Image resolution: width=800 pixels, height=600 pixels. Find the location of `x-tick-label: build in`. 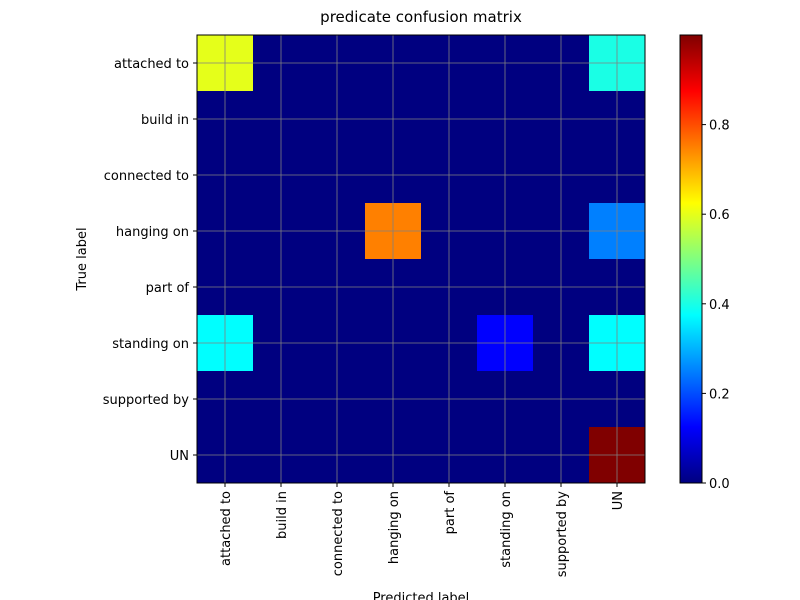

x-tick-label: build in is located at coordinates (282, 515).